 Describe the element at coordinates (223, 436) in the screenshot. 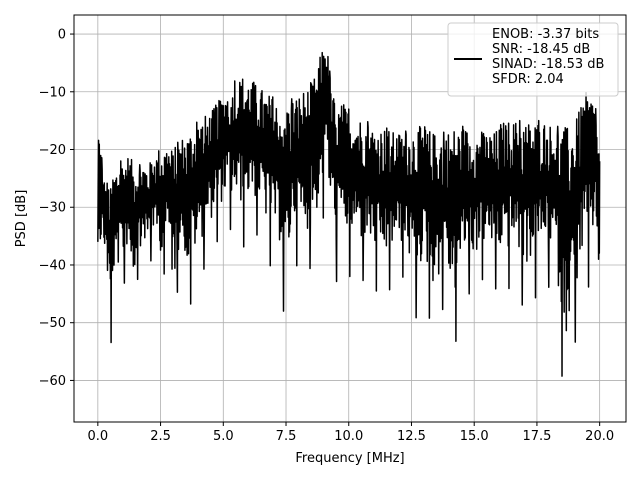

I see `x-tick-label: 5.0` at that location.